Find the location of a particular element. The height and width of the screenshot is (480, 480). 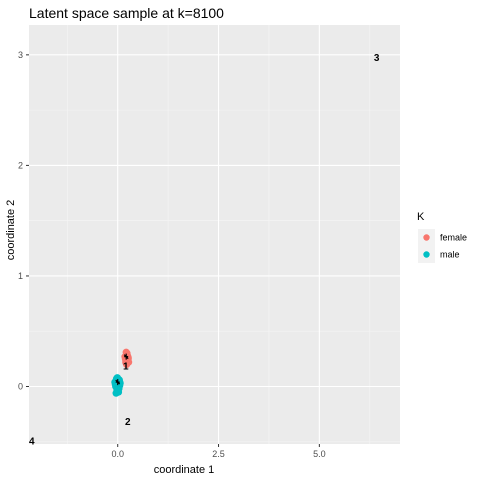

x-tick-label: 5.0 is located at coordinates (319, 454).